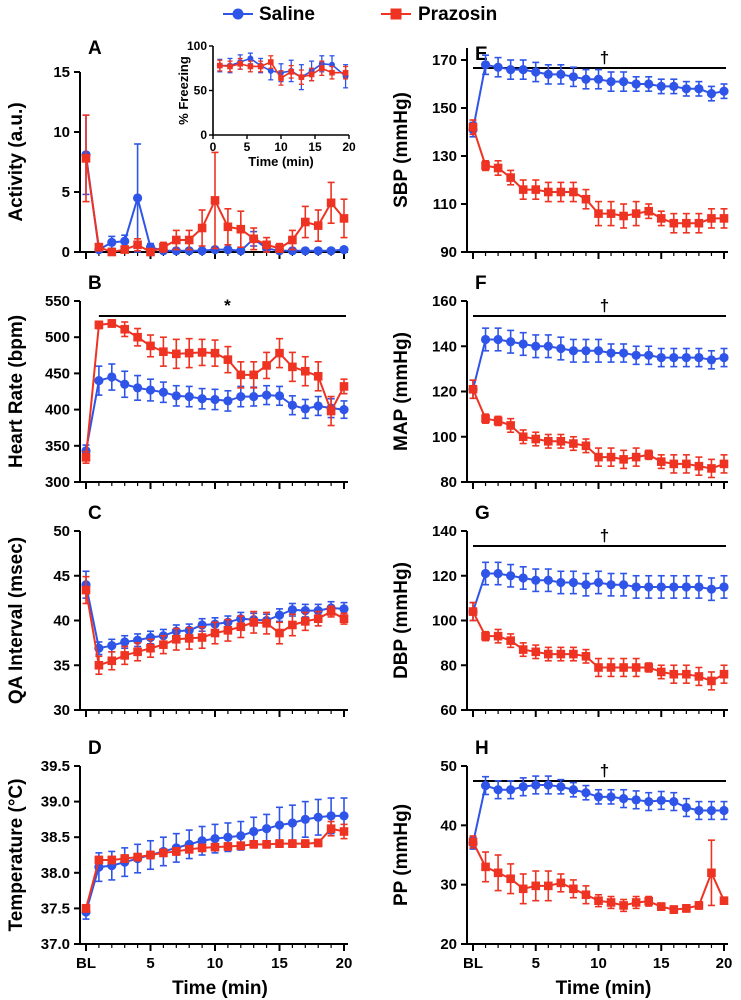 This screenshot has width=741, height=1000. Describe the element at coordinates (448, 944) in the screenshot. I see `y-tick-label: 20` at that location.